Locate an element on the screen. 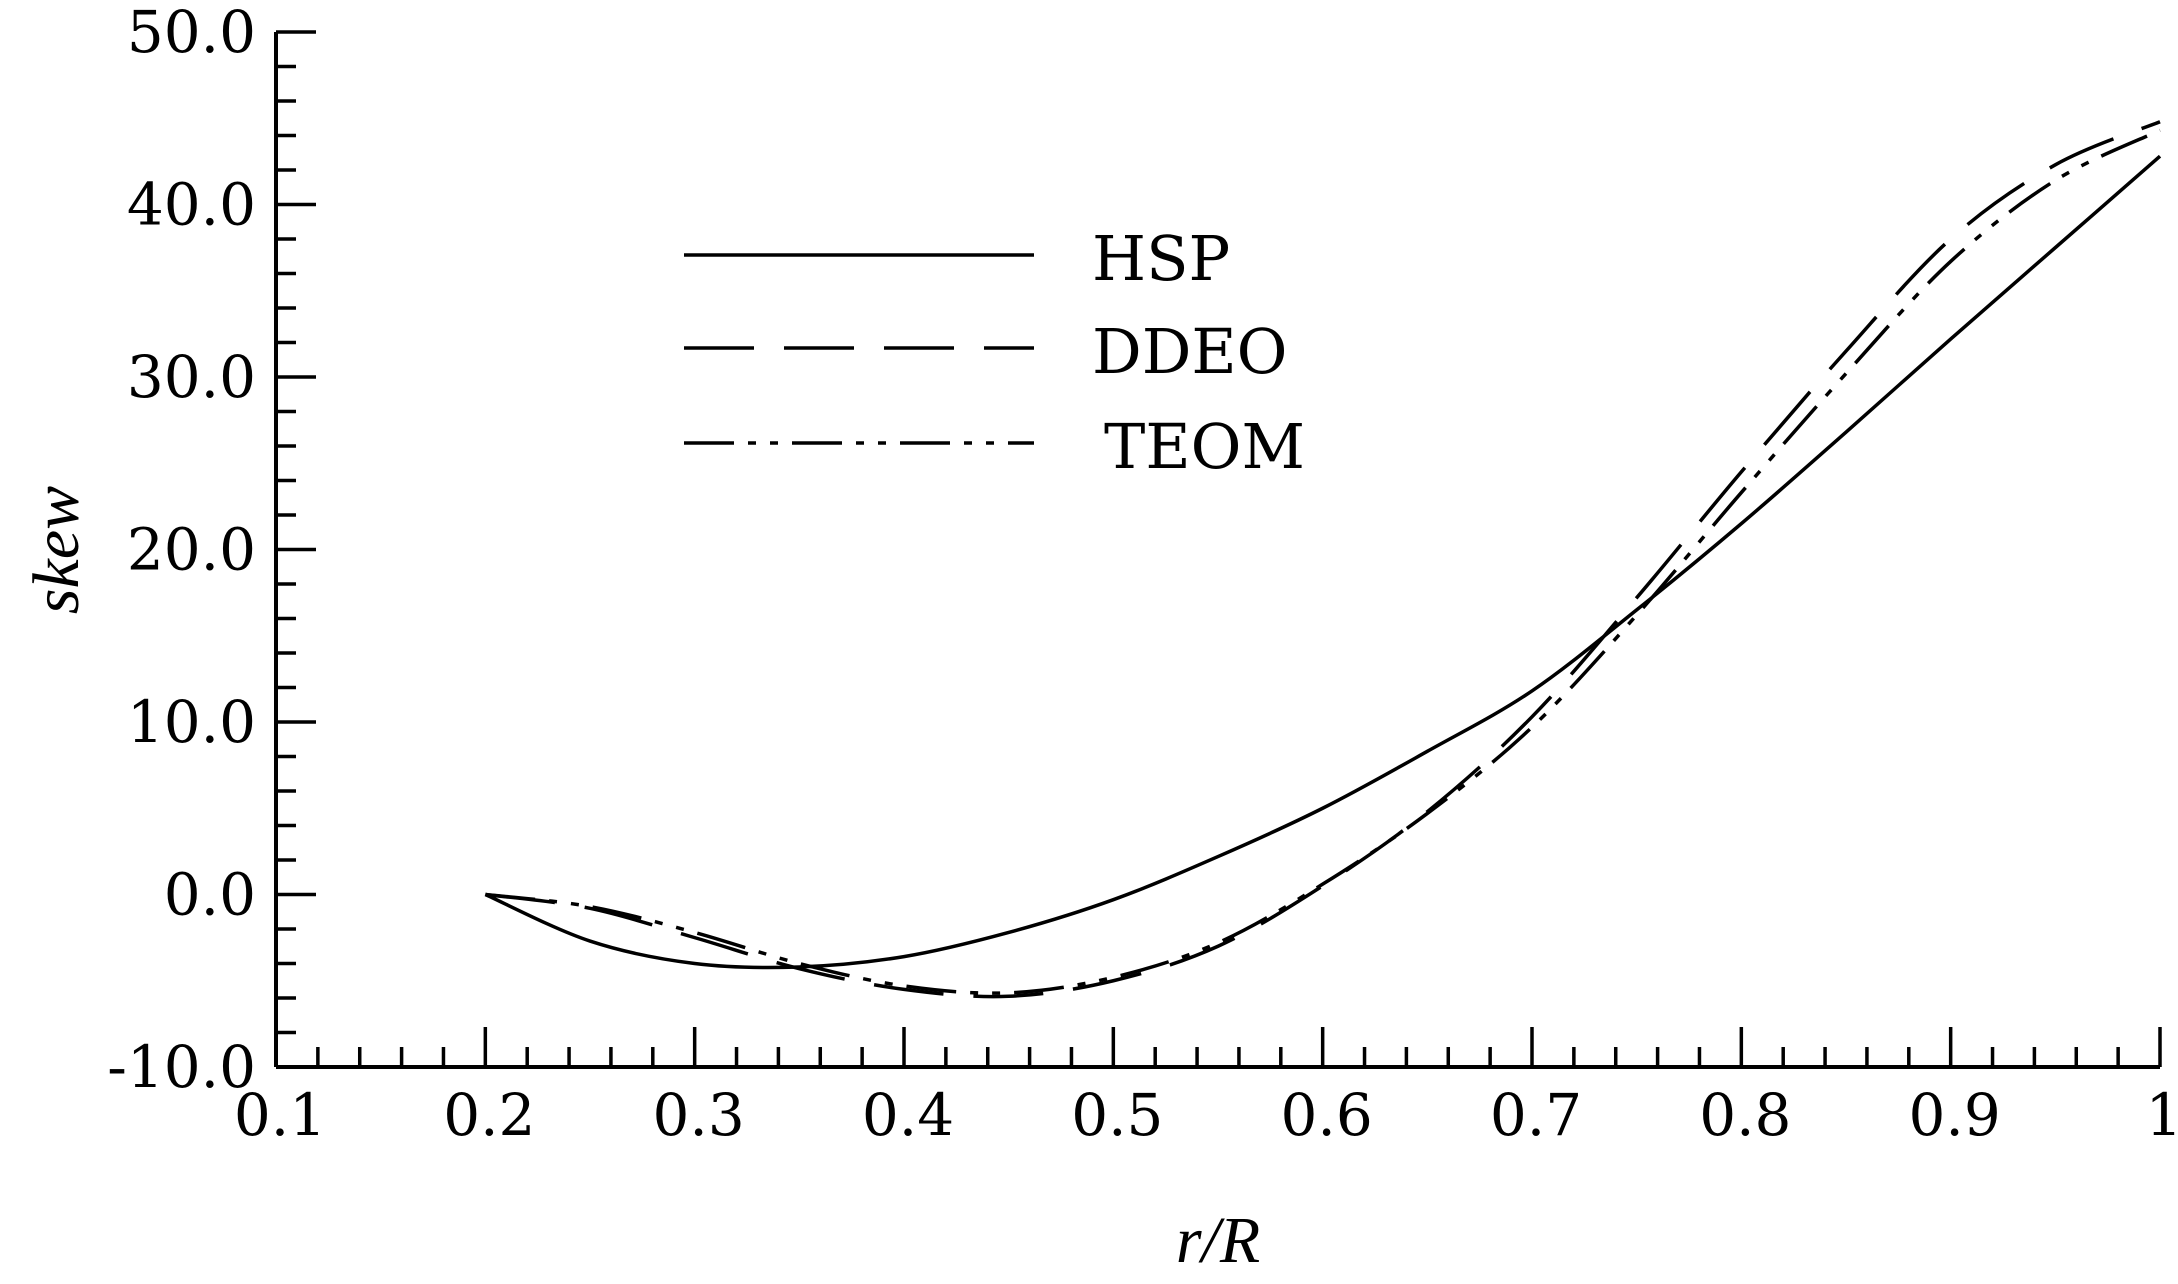 This screenshot has height=1284, width=2178. x-ticks: 0.1 0.2 0.3 0.4 0.5 0.6 0.7 0.8 0.9 1 is located at coordinates (1206, 1088).